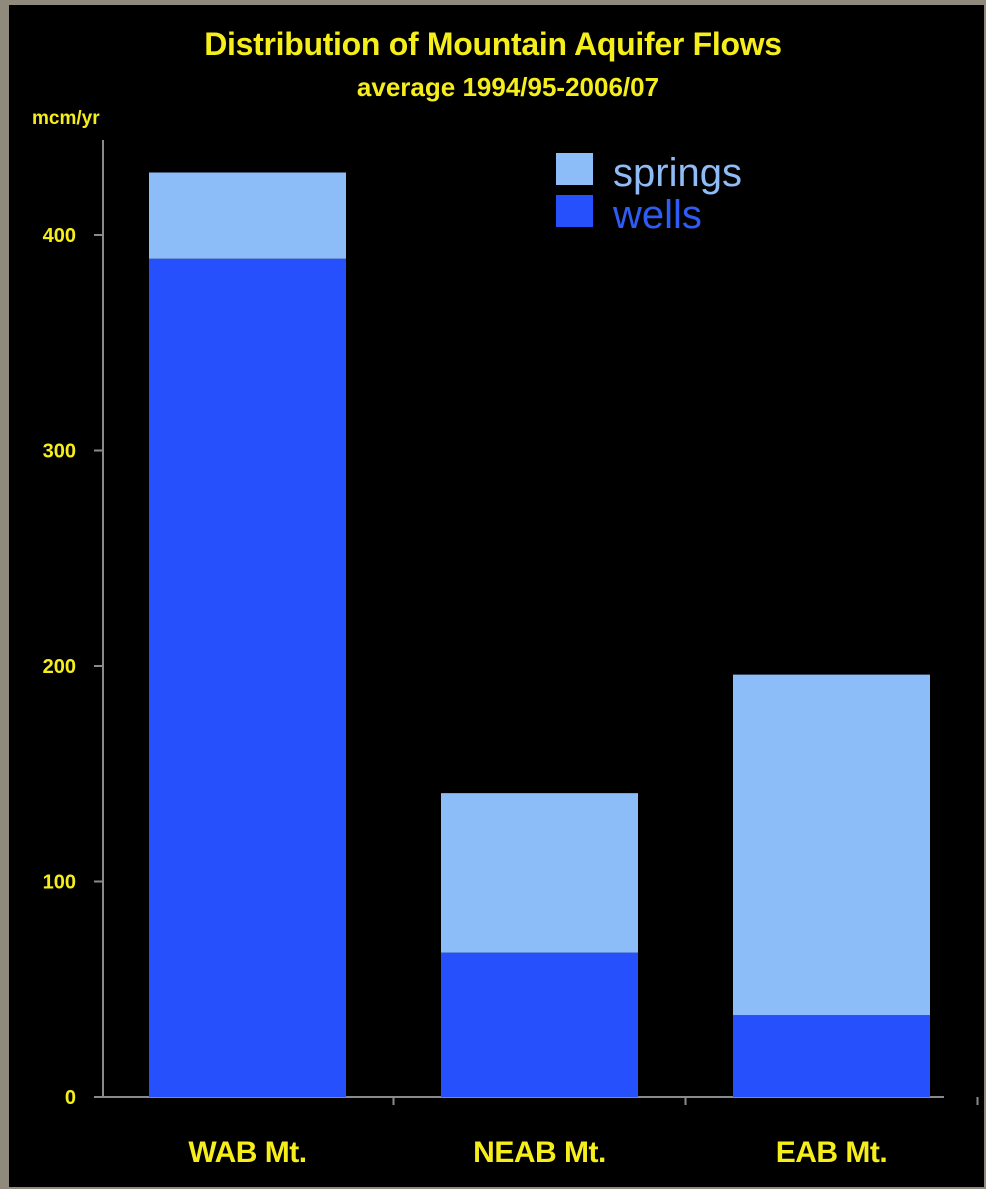 This screenshot has height=1189, width=986. What do you see at coordinates (508, 87) in the screenshot?
I see `chart-subtitle: average 1994/95-2006/07` at bounding box center [508, 87].